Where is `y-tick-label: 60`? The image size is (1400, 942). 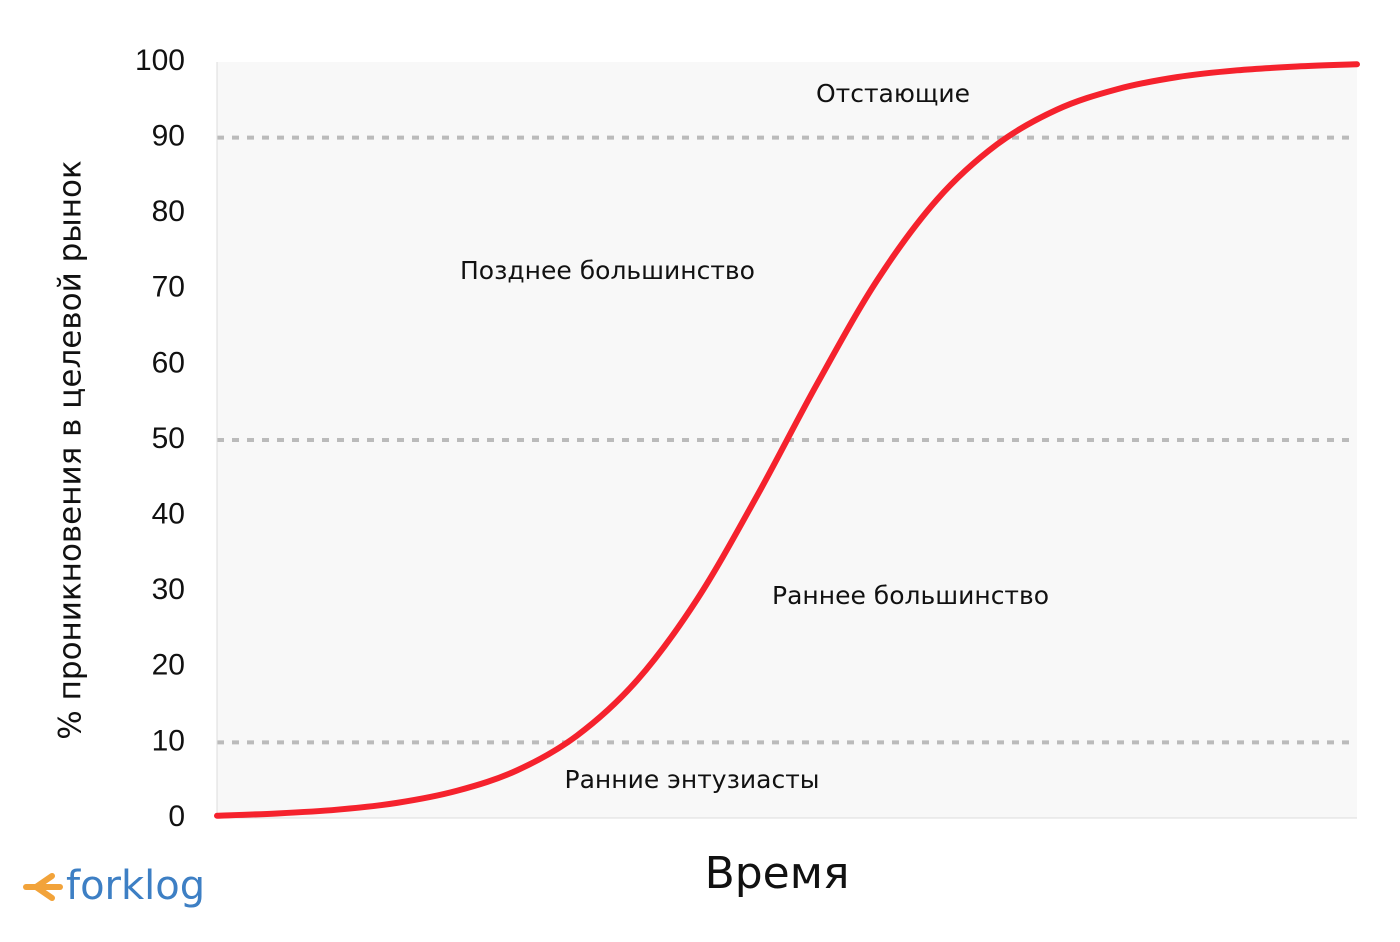 y-tick-label: 60 is located at coordinates (168, 362).